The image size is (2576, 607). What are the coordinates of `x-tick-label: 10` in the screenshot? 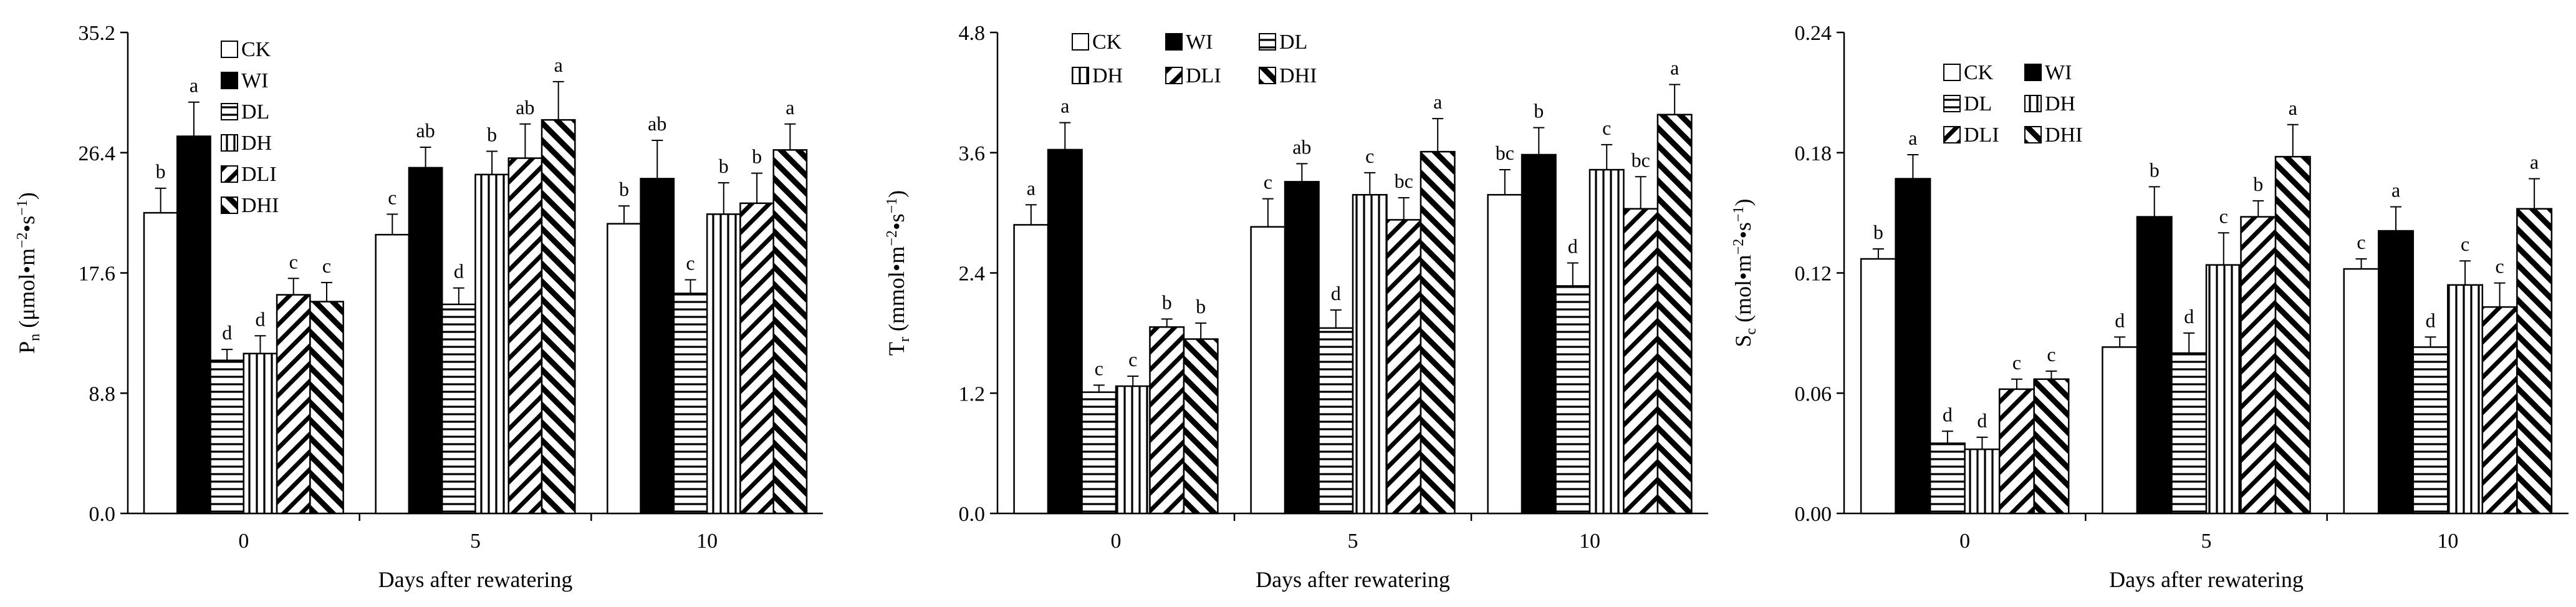 It's located at (2447, 541).